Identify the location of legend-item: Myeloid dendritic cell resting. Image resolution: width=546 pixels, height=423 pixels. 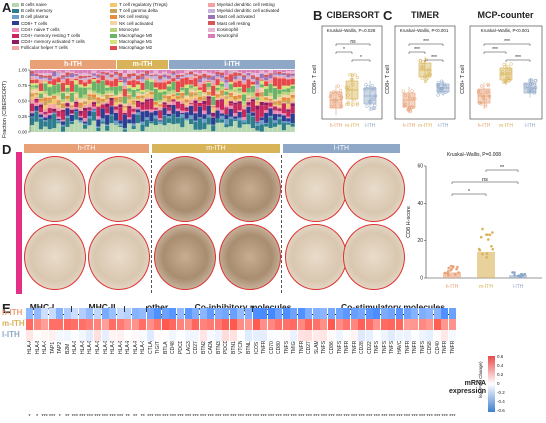
(241, 4).